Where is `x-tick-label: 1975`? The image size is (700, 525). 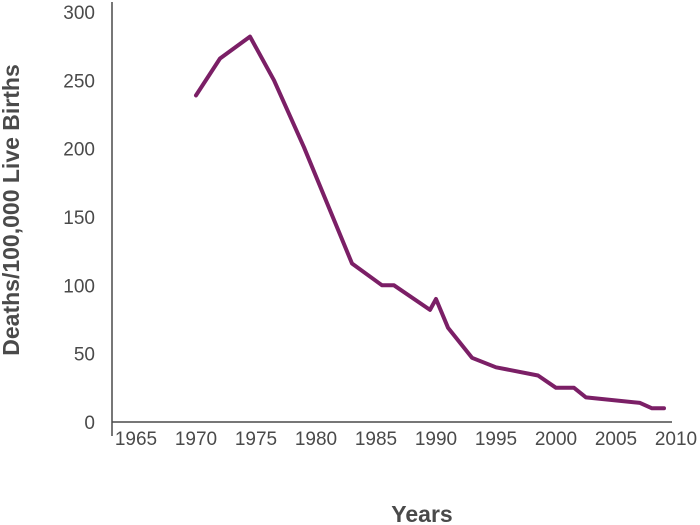 x-tick-label: 1975 is located at coordinates (256, 439).